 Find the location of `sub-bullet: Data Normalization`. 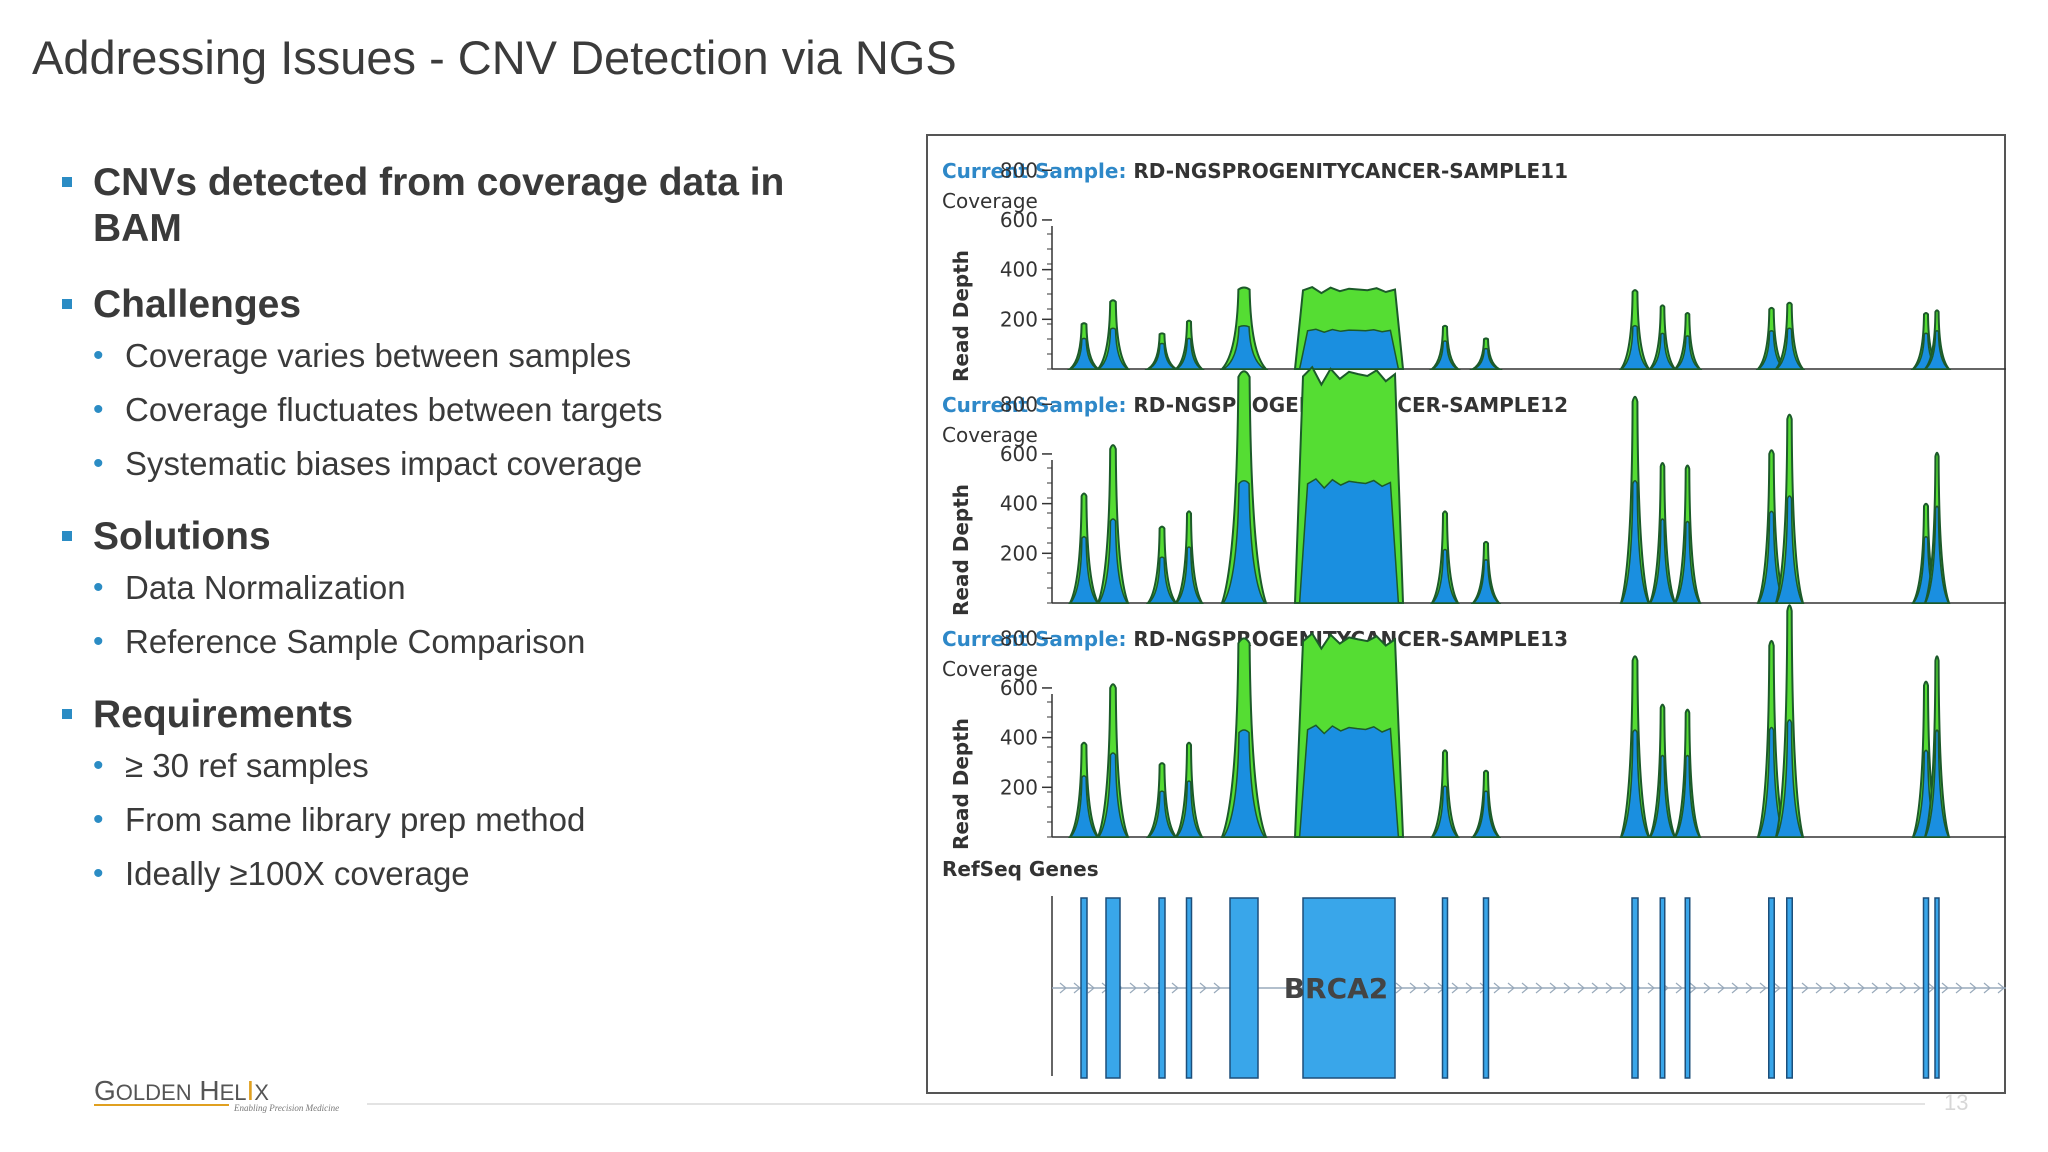

sub-bullet: Data Normalization is located at coordinates (442, 588).